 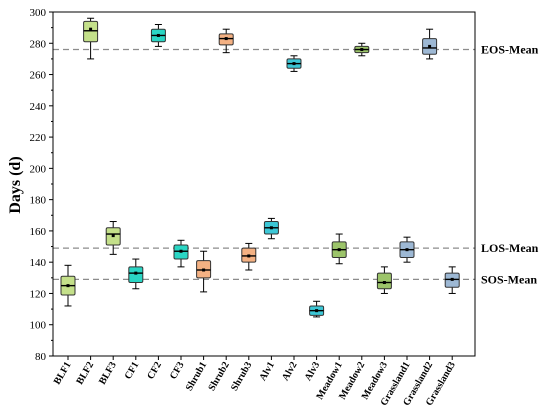 What do you see at coordinates (38, 232) in the screenshot?
I see `y-tick-label: 160` at bounding box center [38, 232].